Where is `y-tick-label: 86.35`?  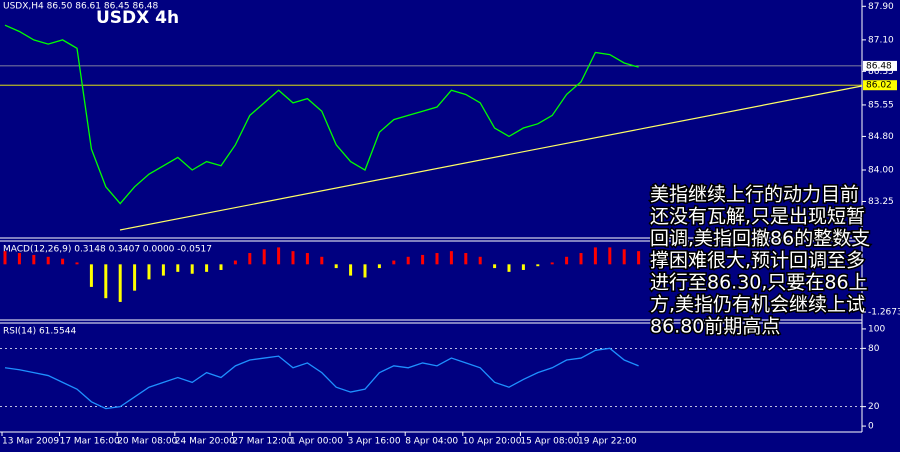
y-tick-label: 86.35 is located at coordinates (881, 72).